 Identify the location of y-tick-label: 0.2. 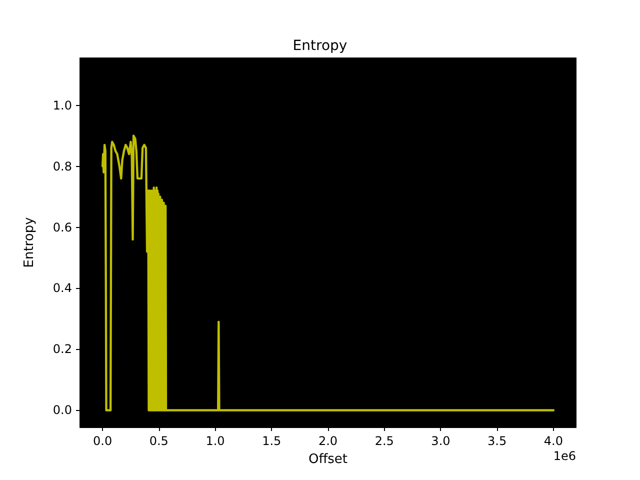
(62, 349).